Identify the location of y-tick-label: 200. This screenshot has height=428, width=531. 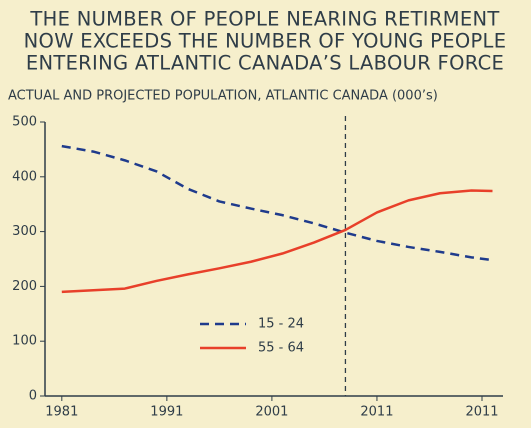
(24, 286).